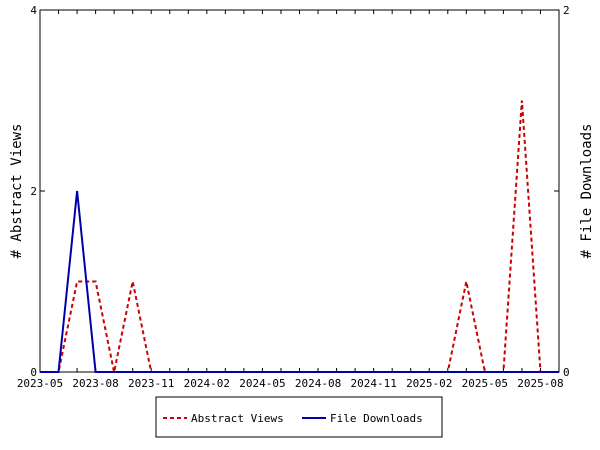 Image resolution: width=600 pixels, height=450 pixels. Describe the element at coordinates (95, 383) in the screenshot. I see `x-tick-label: 2023-08` at that location.